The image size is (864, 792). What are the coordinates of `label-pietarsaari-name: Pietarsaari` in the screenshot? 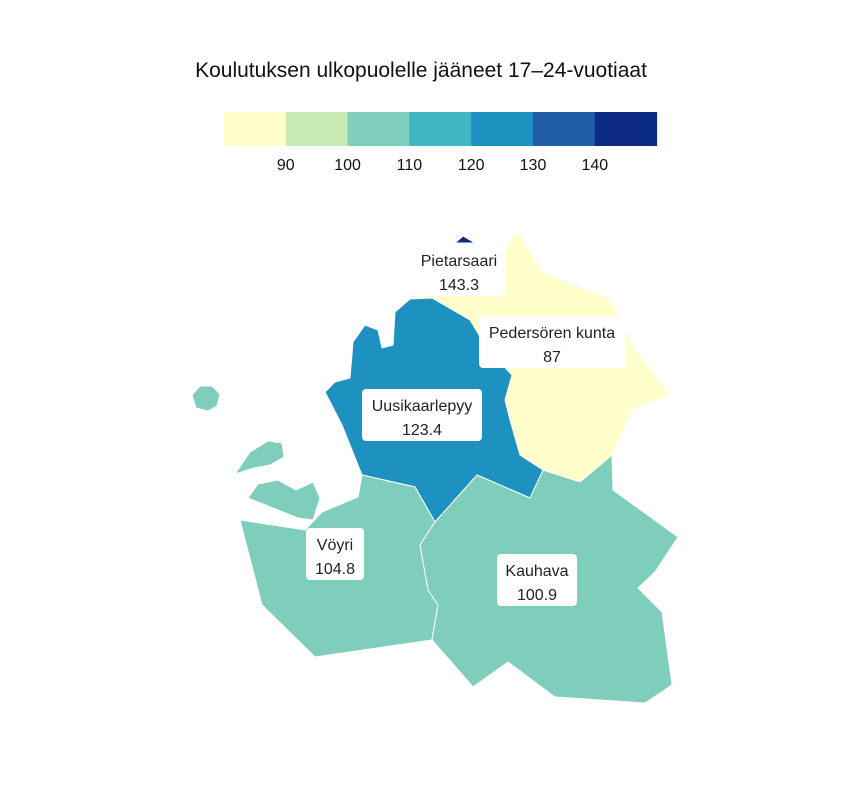 It's located at (459, 261).